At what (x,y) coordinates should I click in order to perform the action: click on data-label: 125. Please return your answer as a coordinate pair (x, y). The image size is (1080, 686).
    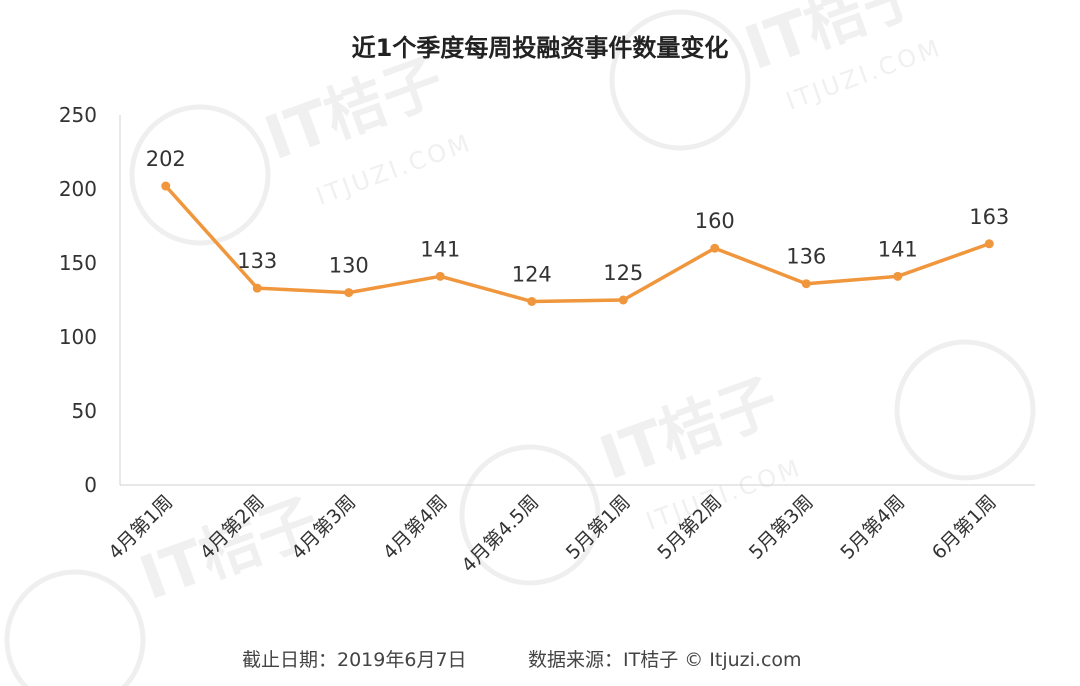
    Looking at the image, I should click on (623, 273).